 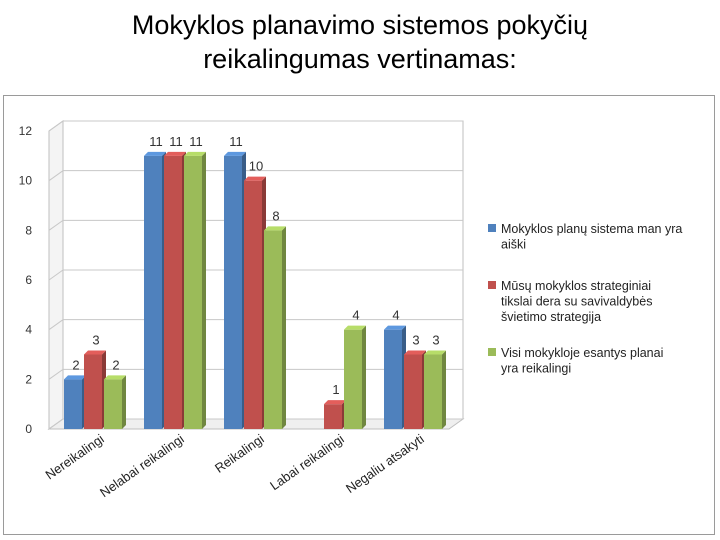 I want to click on legend-label-line: Visi mokykloje esantys planai, so click(x=582, y=353).